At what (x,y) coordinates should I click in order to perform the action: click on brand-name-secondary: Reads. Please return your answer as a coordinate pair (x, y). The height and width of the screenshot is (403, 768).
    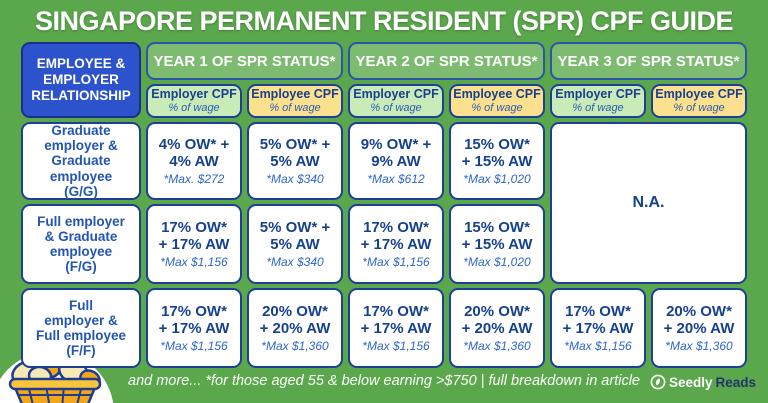
    Looking at the image, I should click on (735, 382).